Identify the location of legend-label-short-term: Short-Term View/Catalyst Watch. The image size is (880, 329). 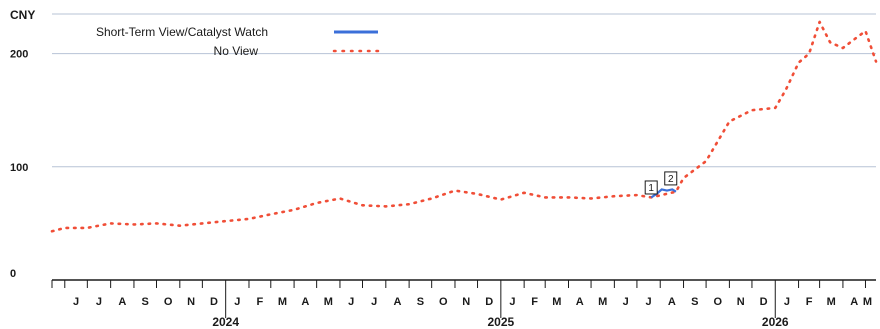
(182, 32).